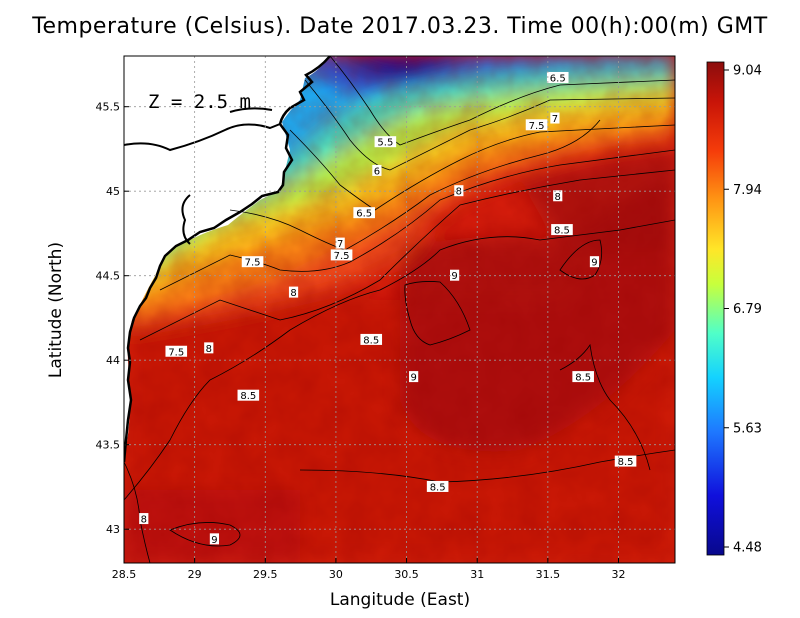 The width and height of the screenshot is (800, 618). Describe the element at coordinates (113, 191) in the screenshot. I see `y-tick-label: 45` at that location.